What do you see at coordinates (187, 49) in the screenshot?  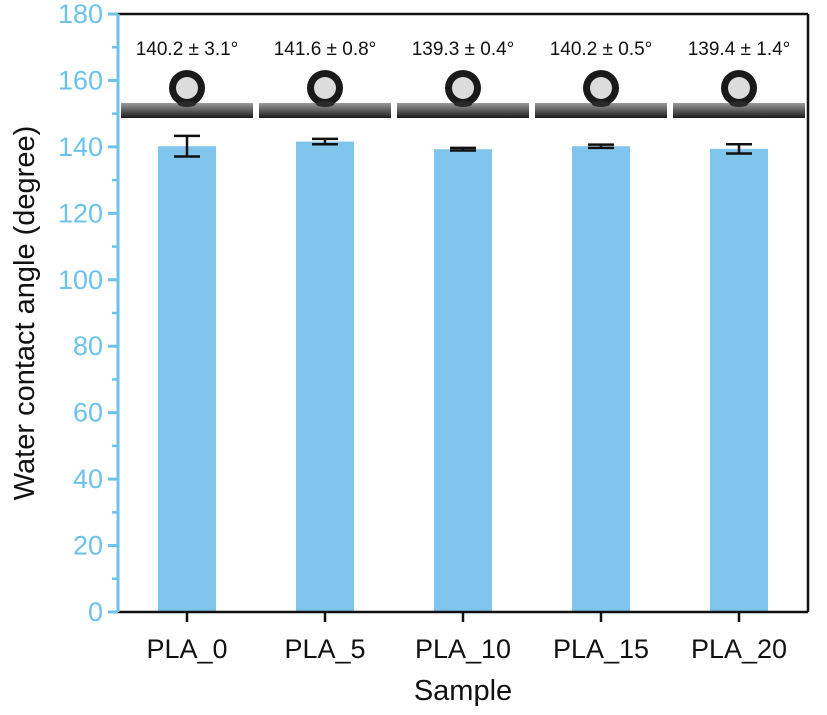 I see `annotation-PLA_0: 140.2 ± 3.1°` at bounding box center [187, 49].